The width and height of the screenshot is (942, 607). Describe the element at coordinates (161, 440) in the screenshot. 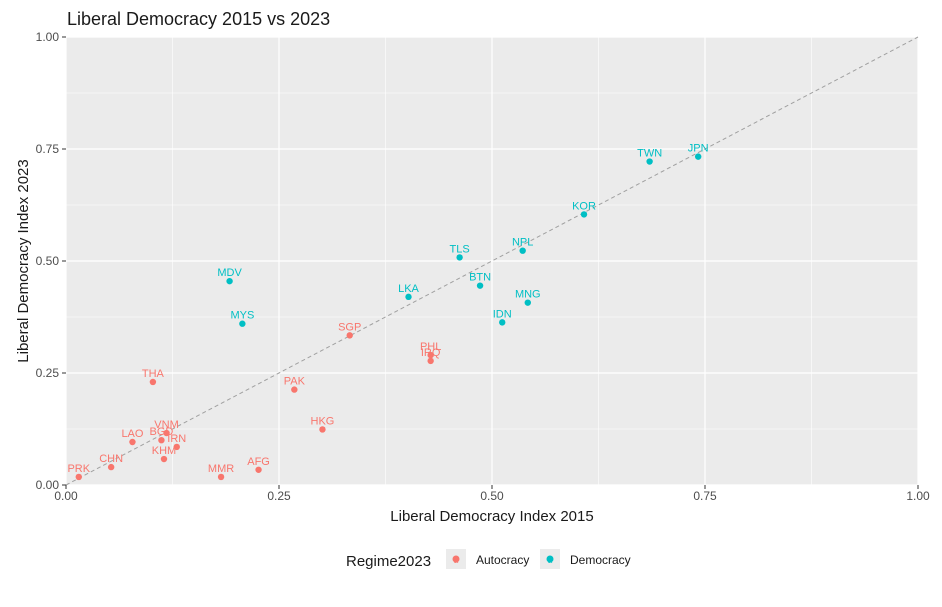

I see `point-bgd` at that location.